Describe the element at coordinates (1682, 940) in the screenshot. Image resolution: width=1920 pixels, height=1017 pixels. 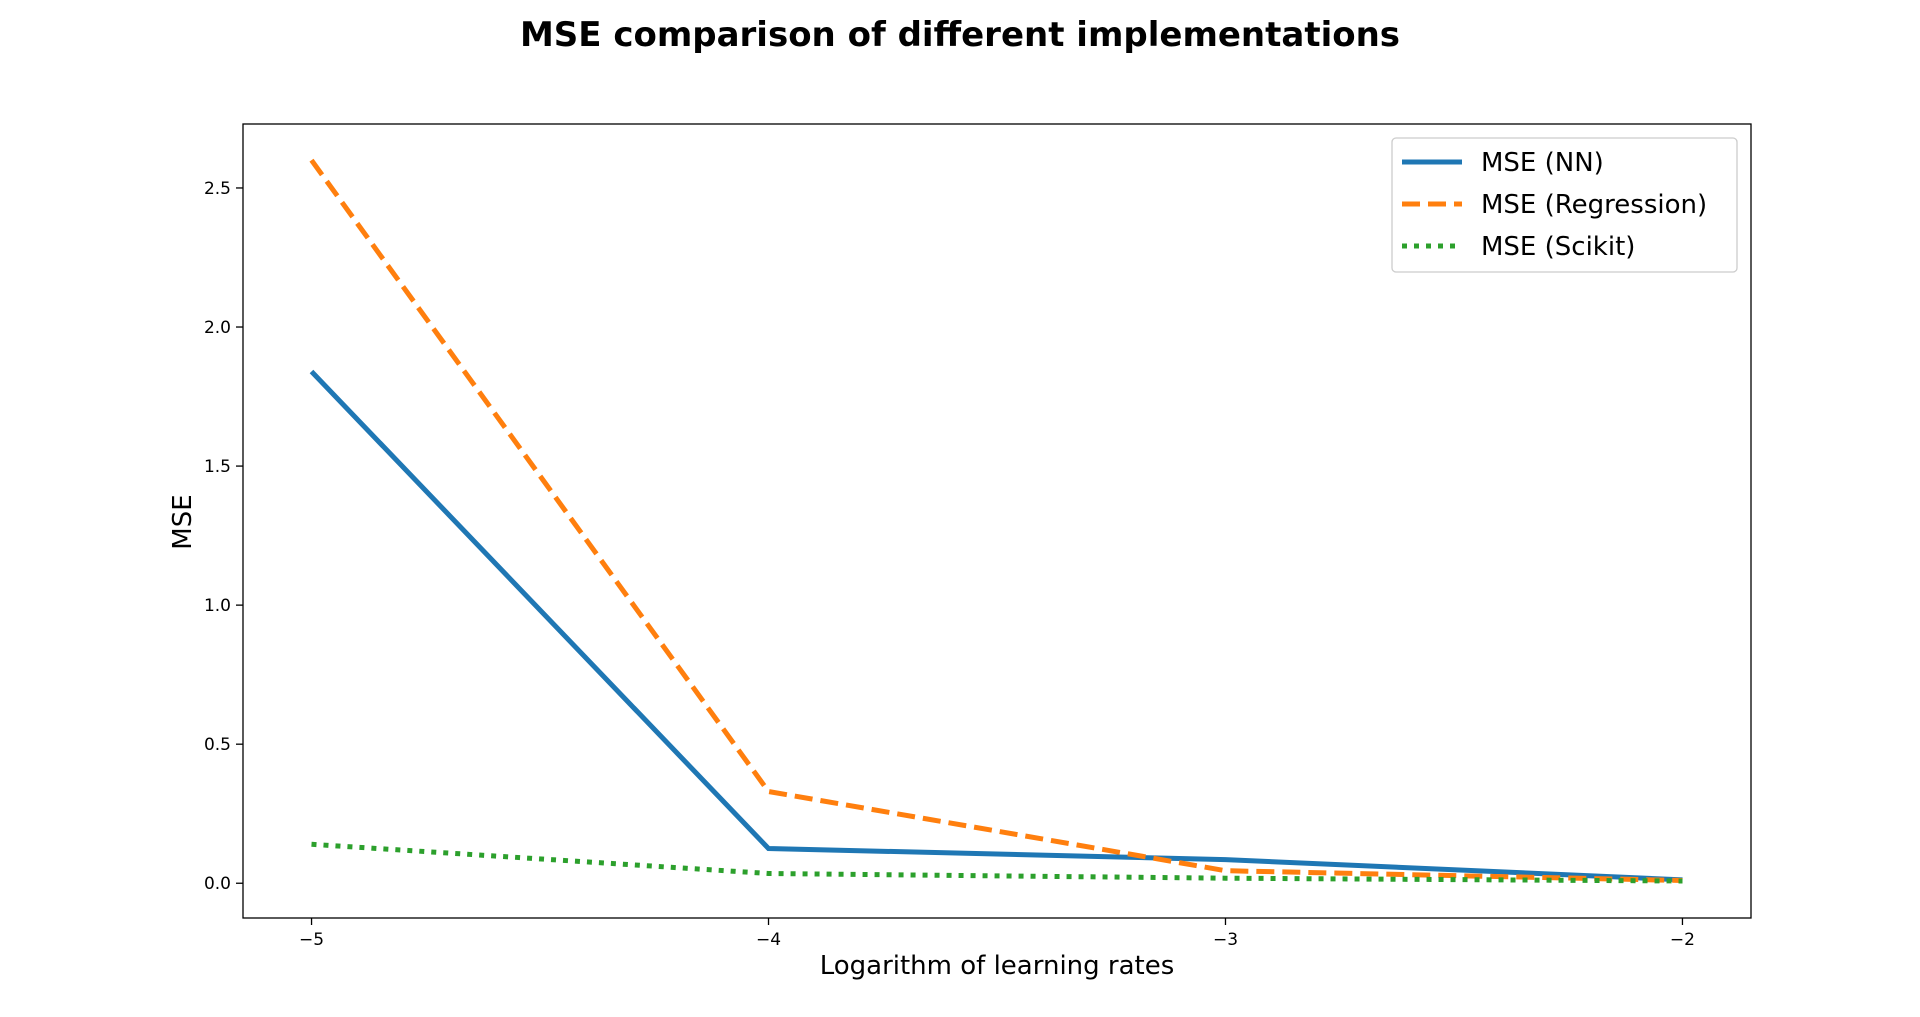
I see `x-tick-label: −2` at that location.